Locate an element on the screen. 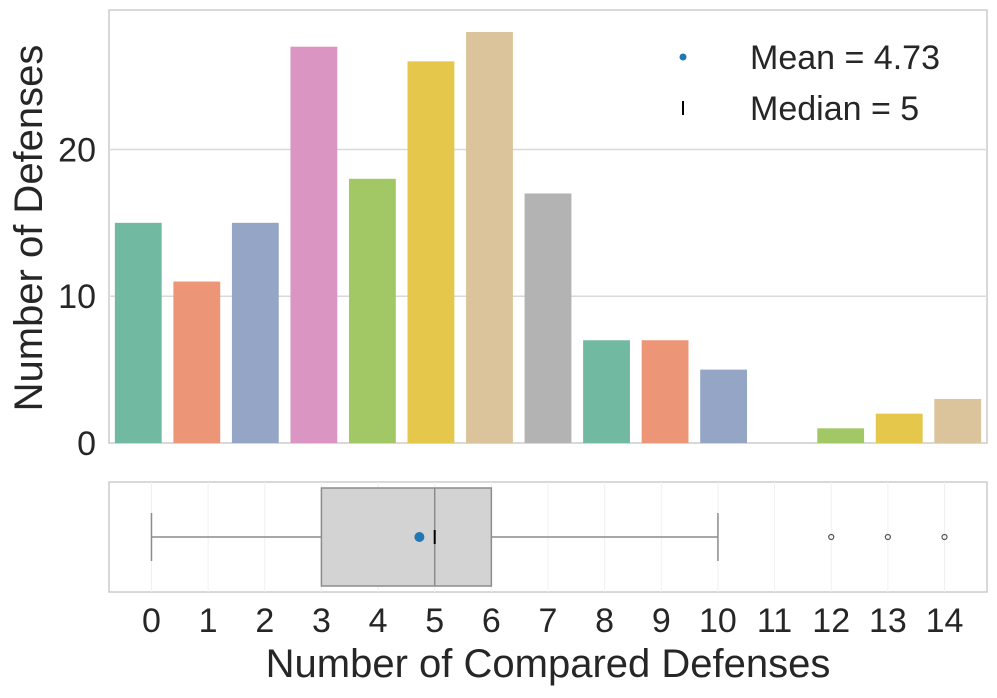 This screenshot has width=997, height=698. legend-median-label: Median = 5 is located at coordinates (834, 109).